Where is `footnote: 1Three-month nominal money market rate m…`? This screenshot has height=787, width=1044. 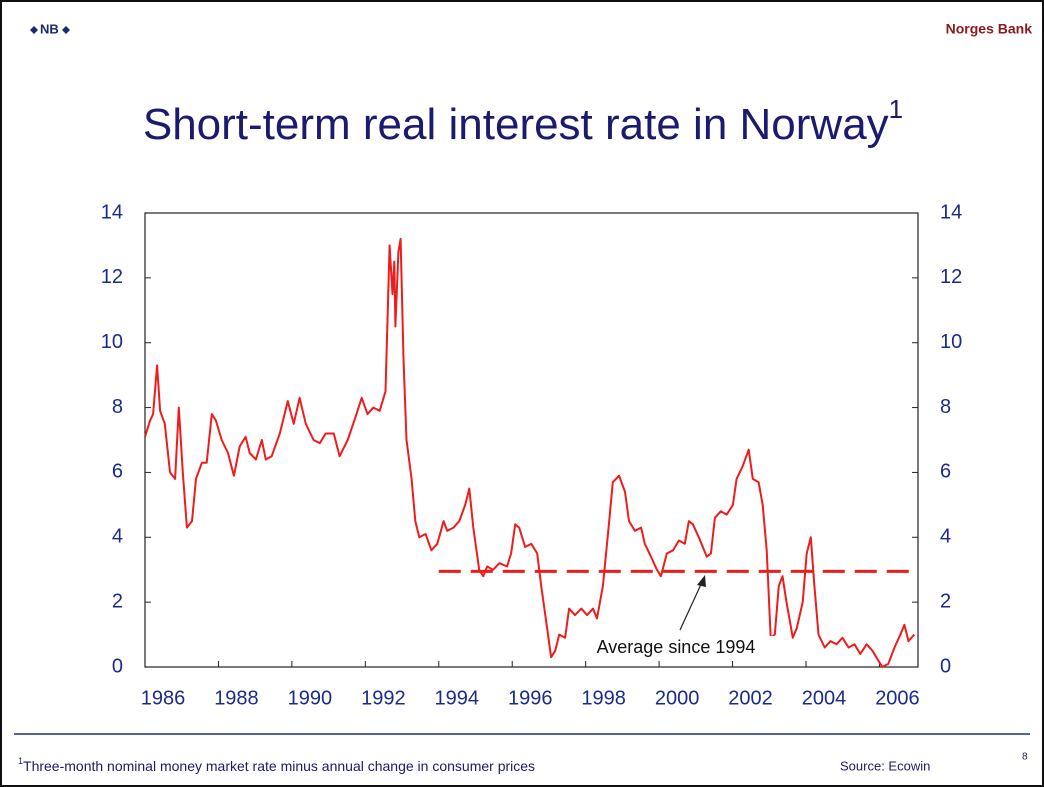 footnote: 1Three-month nominal money market rate m… is located at coordinates (276, 764).